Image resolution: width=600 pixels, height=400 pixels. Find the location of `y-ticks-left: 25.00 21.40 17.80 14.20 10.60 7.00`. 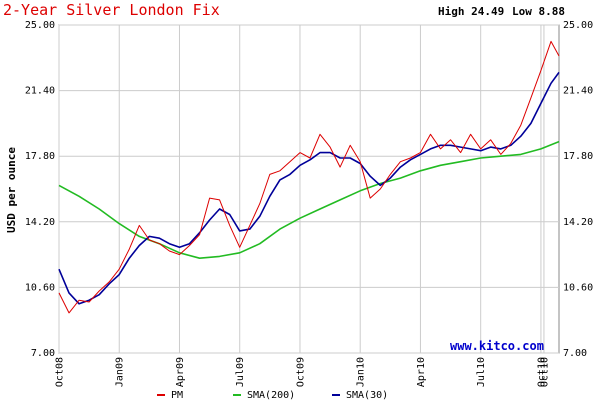

y-ticks-left: 25.00 21.40 17.80 14.20 10.60 7.00 is located at coordinates (40, 189).